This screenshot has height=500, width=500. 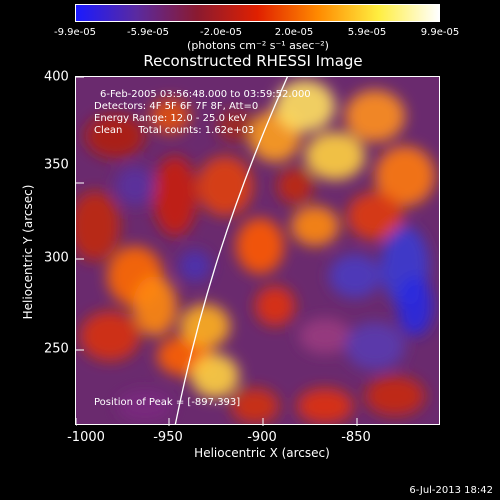 I want to click on y-axis-label: Heliocentric Y (arcsec), so click(x=28, y=252).